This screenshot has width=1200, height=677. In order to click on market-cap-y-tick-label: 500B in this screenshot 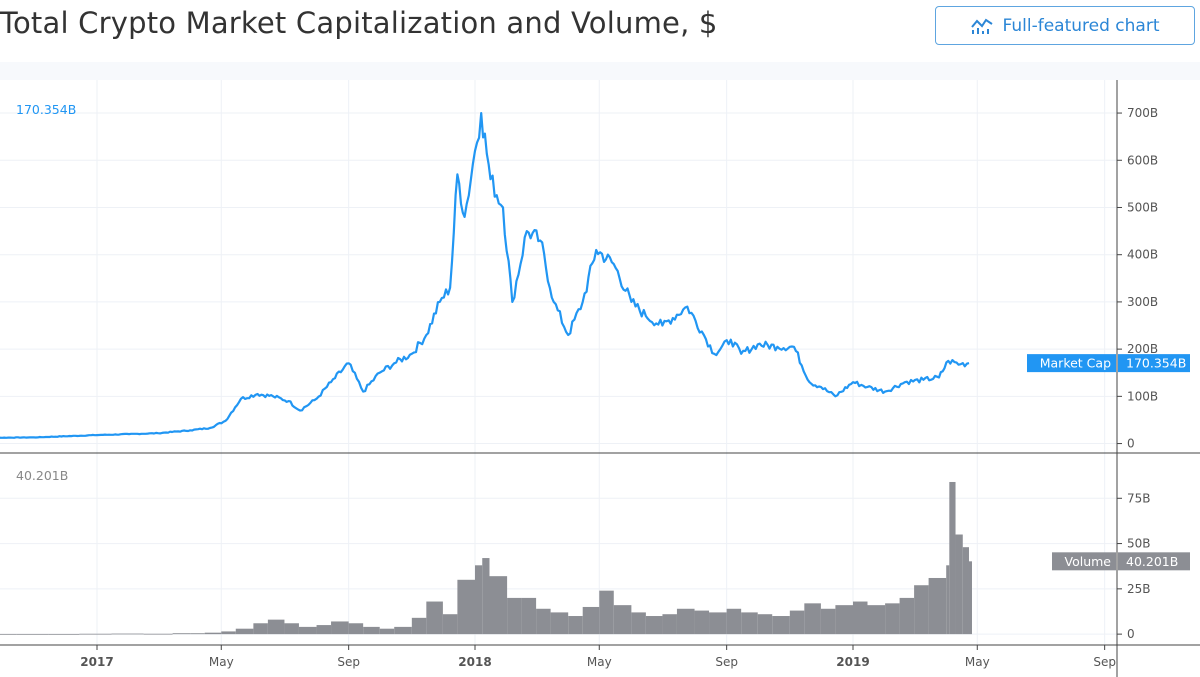, I will do `click(1142, 207)`.